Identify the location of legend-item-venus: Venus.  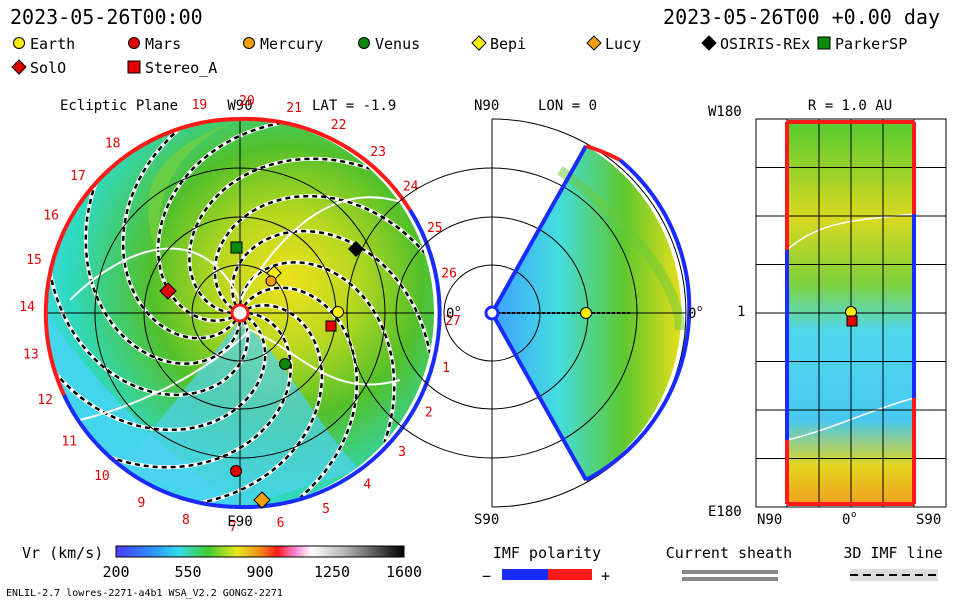
(389, 44).